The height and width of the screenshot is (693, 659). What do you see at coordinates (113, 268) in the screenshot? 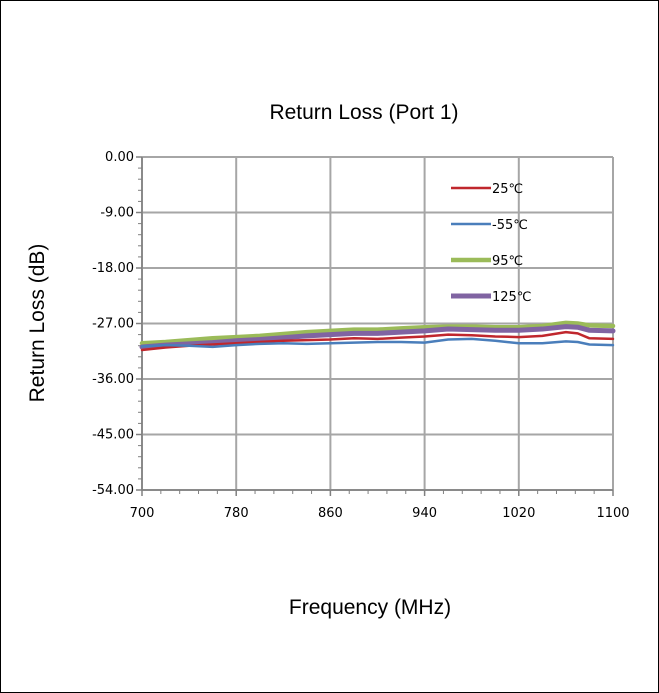
I see `y-tick-label: -18.00` at bounding box center [113, 268].